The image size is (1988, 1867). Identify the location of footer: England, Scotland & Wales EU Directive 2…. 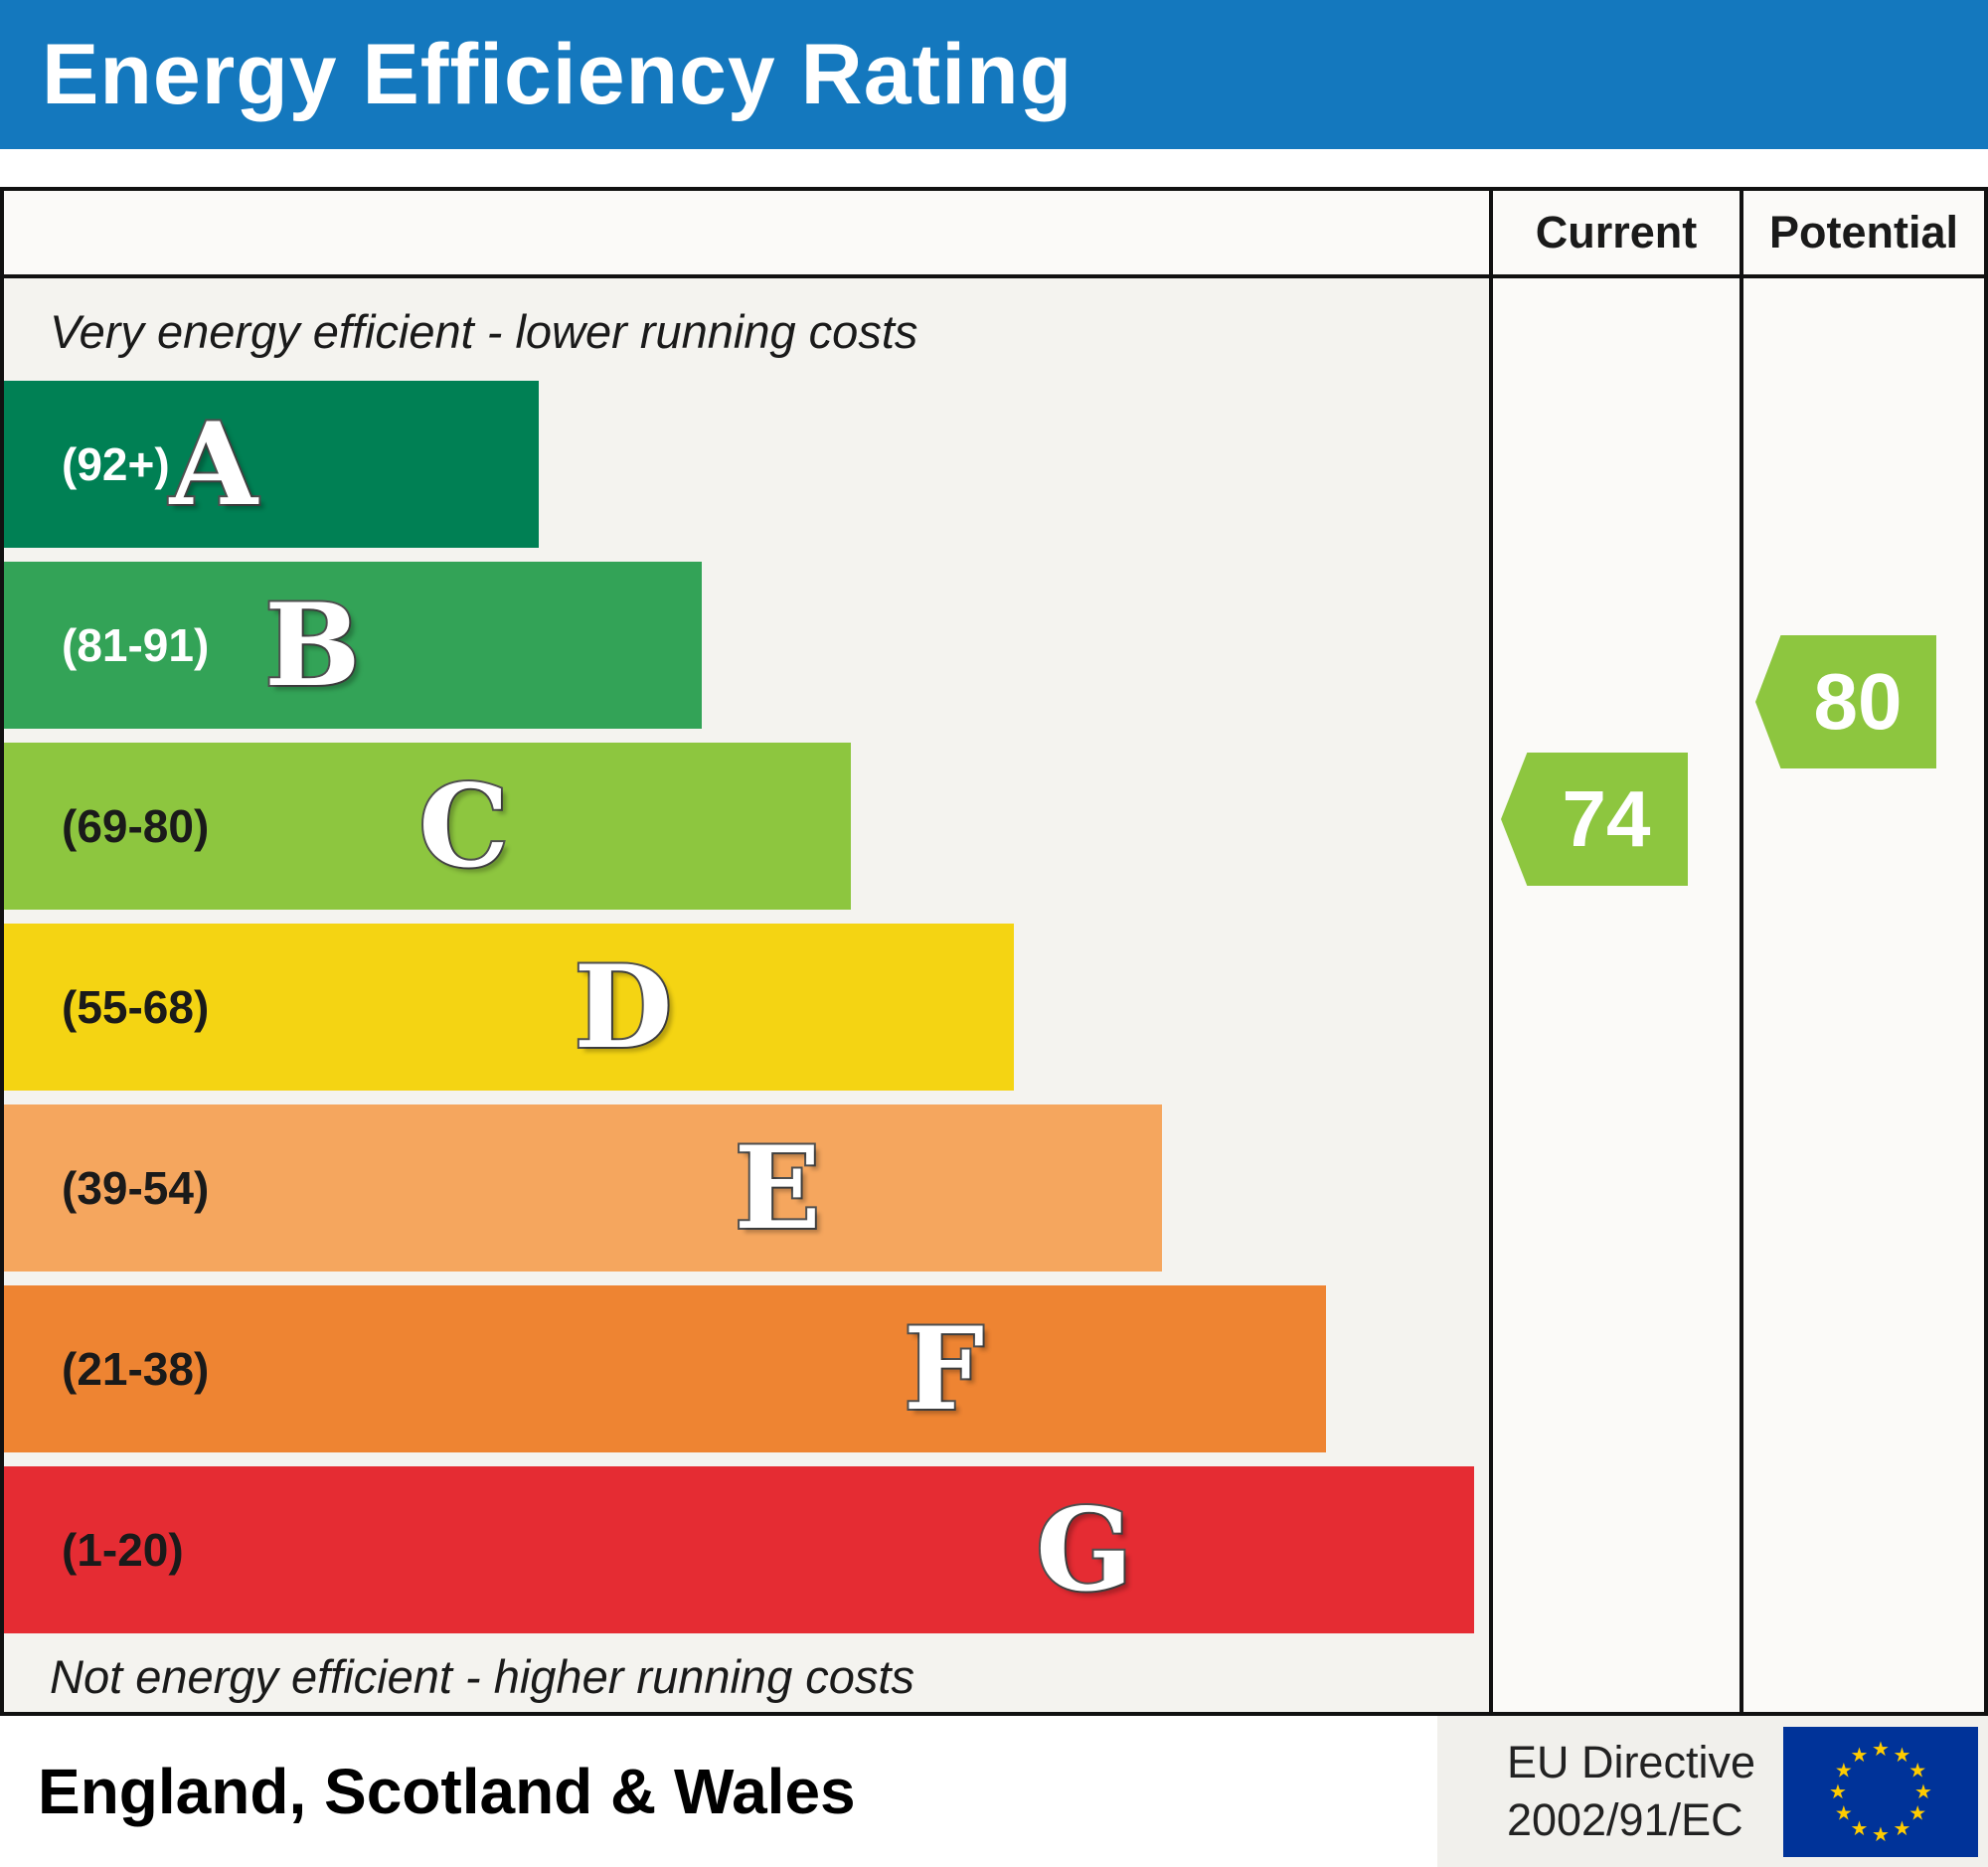
(994, 1791).